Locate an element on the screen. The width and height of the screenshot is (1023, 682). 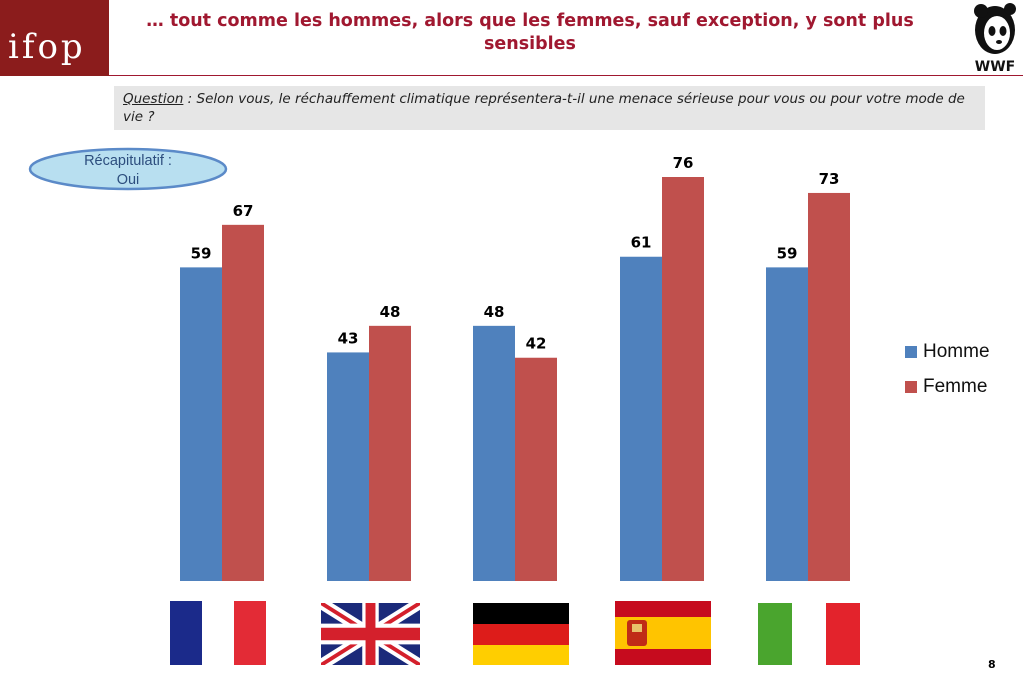
flag-france-icon is located at coordinates (218, 633).